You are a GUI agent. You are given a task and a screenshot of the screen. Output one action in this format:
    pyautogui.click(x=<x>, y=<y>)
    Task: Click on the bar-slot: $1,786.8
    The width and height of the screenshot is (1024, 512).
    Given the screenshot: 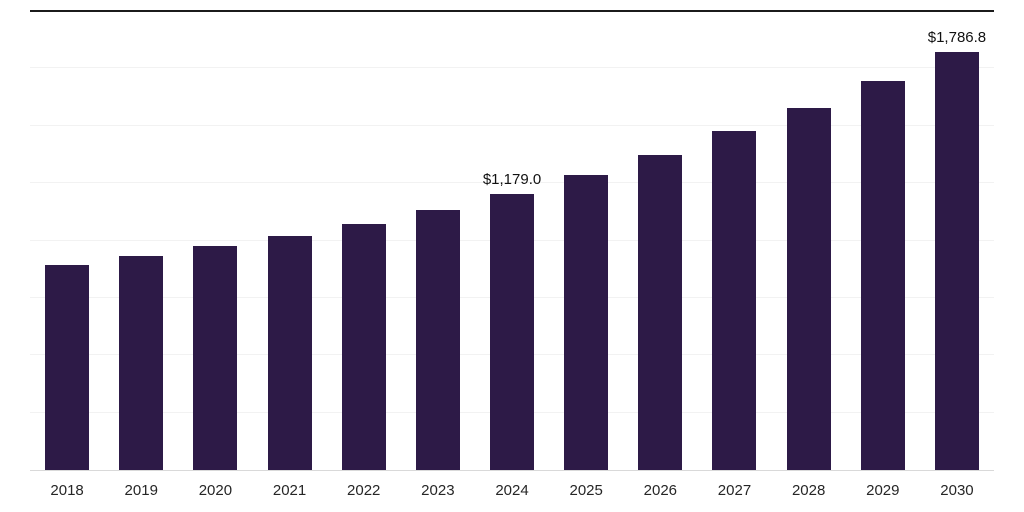 What is the action you would take?
    pyautogui.click(x=957, y=241)
    